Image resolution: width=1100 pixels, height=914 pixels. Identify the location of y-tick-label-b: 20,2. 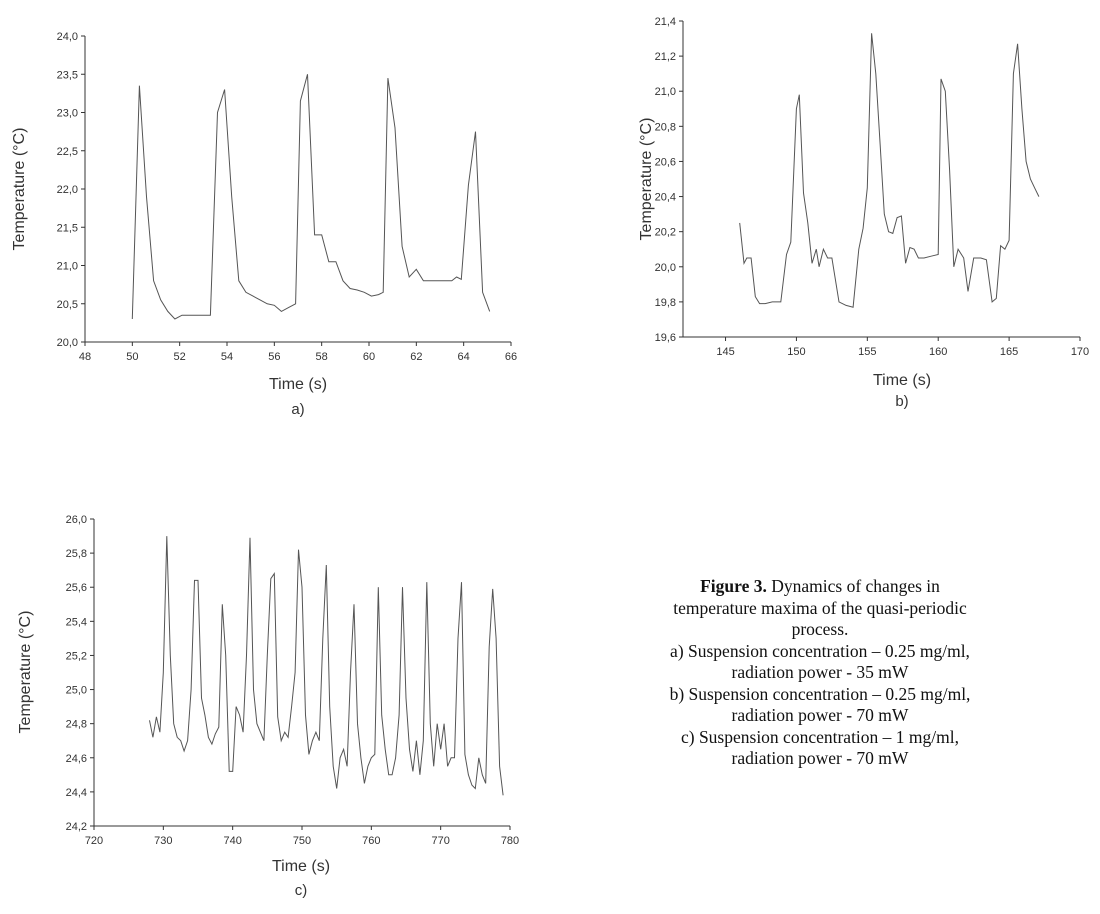
(665, 233).